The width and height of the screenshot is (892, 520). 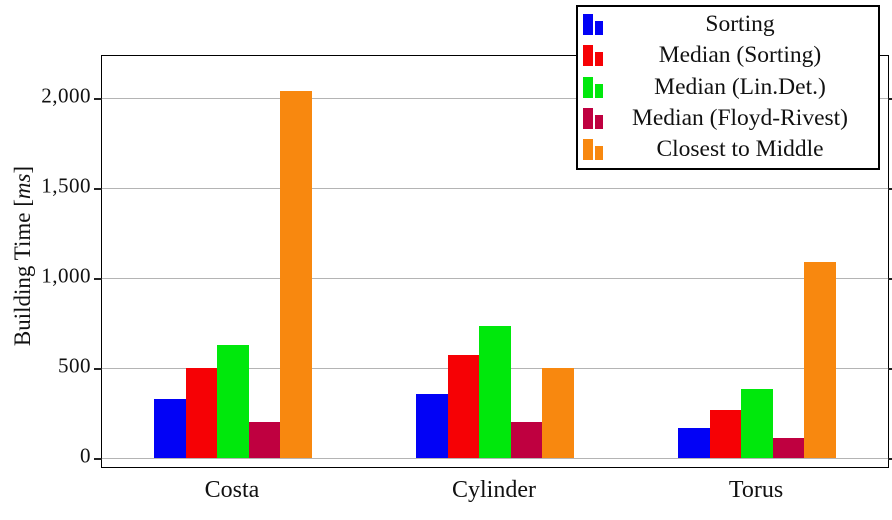 I want to click on y-tick-label-500: 500, so click(x=74, y=365).